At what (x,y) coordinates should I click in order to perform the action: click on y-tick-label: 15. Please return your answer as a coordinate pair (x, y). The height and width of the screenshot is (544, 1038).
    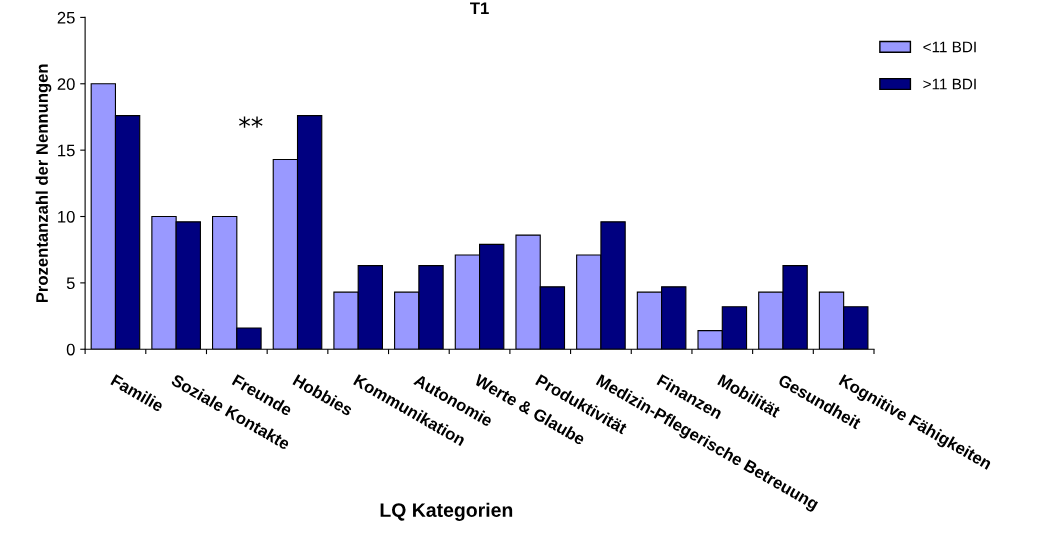
    Looking at the image, I should click on (66, 150).